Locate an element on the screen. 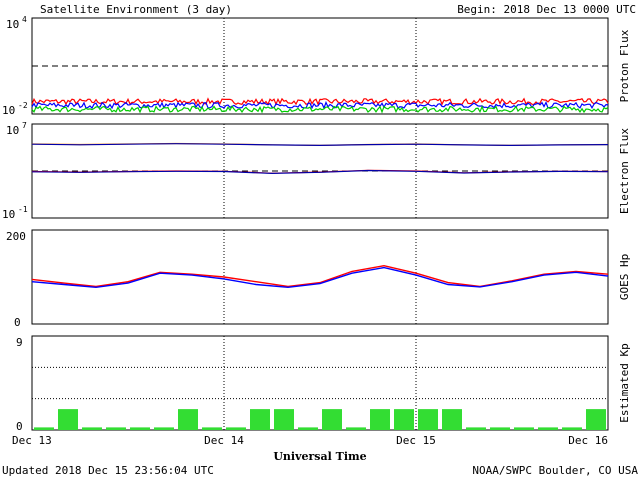  chart-title: Satellite Environment (3 day) is located at coordinates (136, 9).